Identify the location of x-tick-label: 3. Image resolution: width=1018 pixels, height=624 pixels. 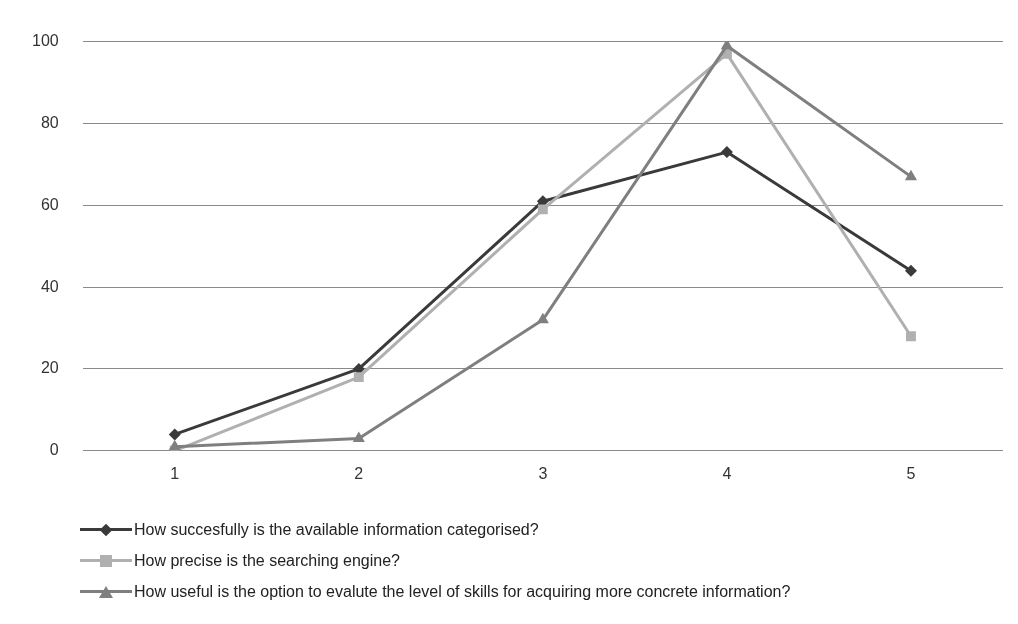
(543, 473).